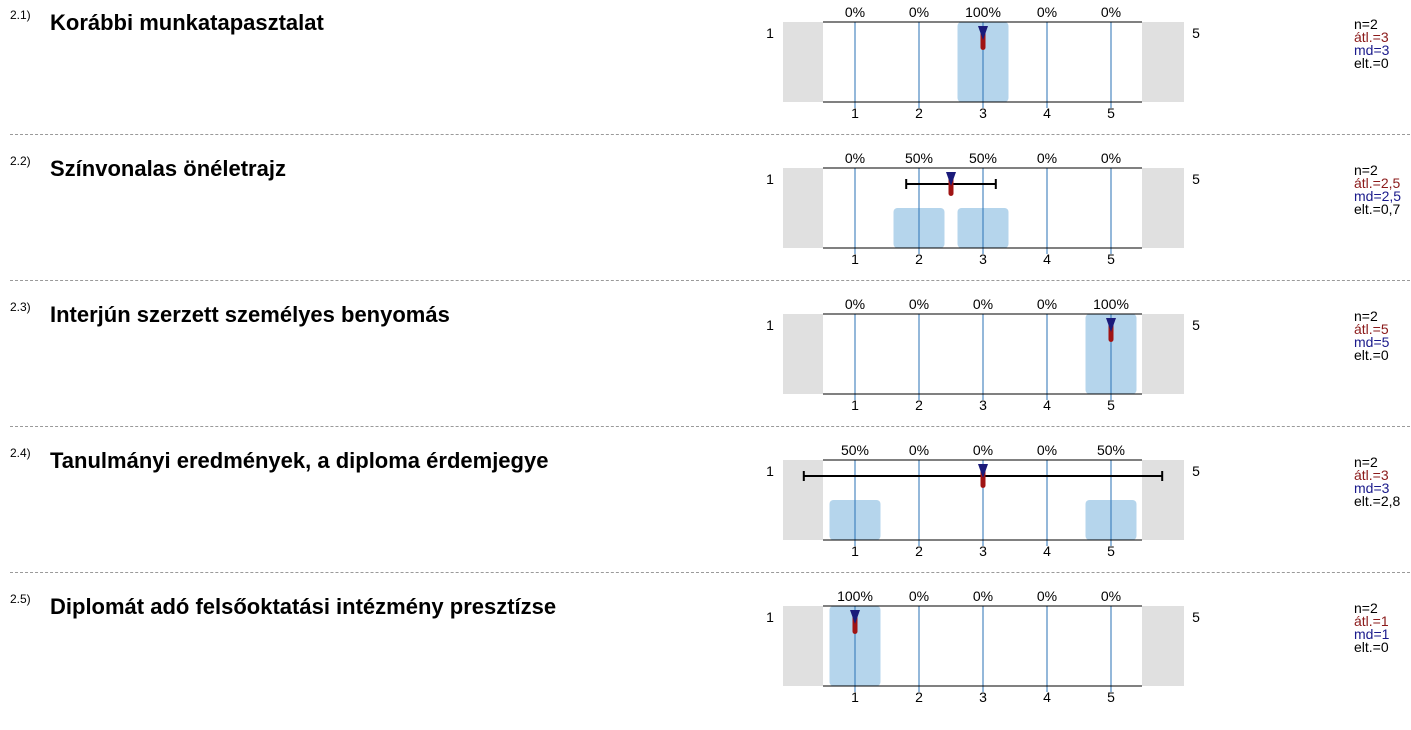 The width and height of the screenshot is (1411, 730). I want to click on question-number: 2.1), so click(20, 15).